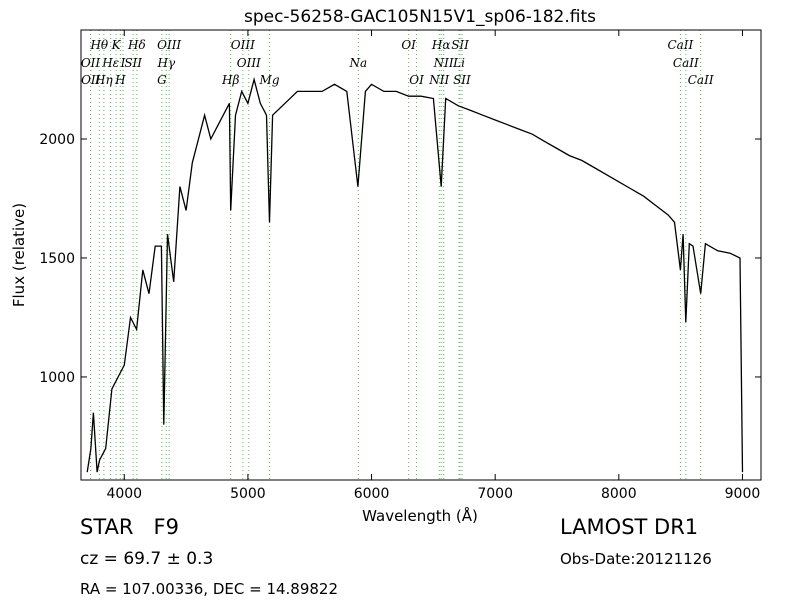 The width and height of the screenshot is (800, 604). I want to click on y-tick-label: 1500, so click(57, 259).